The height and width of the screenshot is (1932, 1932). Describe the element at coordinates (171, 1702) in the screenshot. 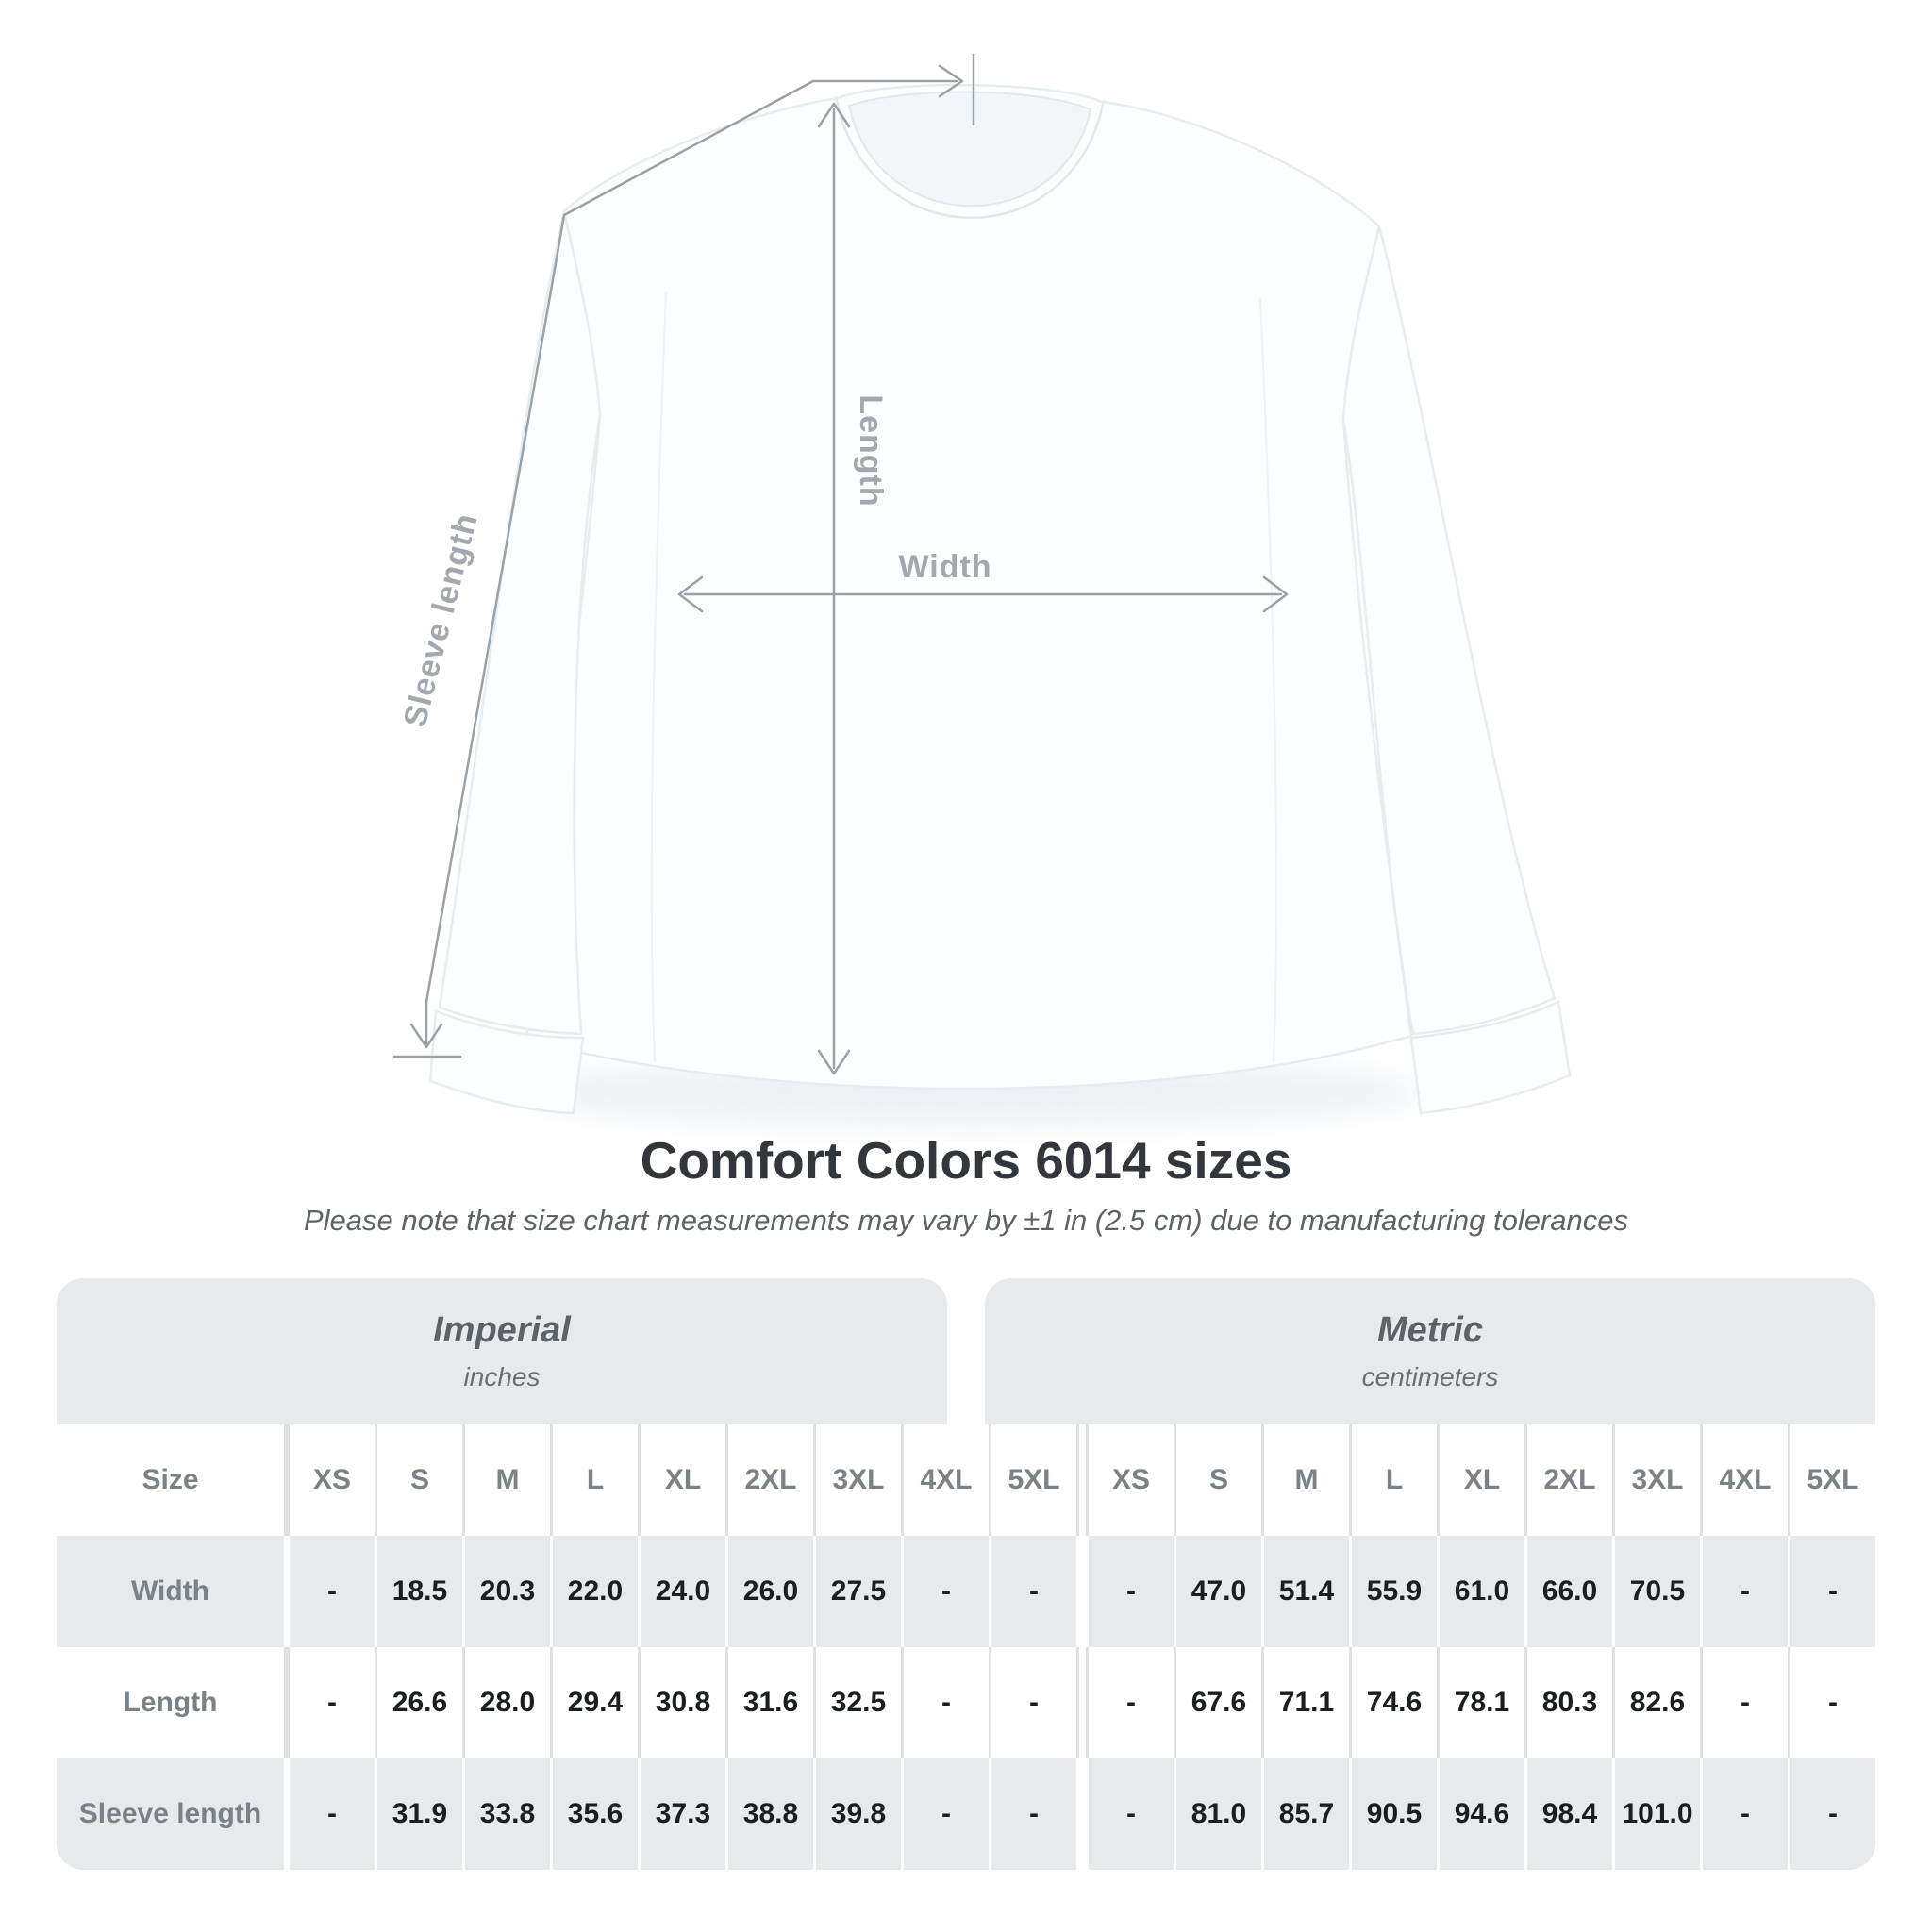

I see `row-label: Length` at that location.